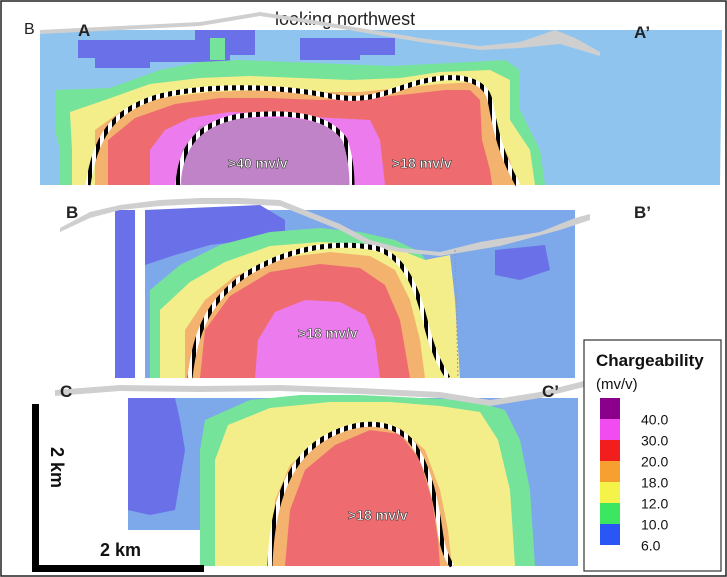  I want to click on legend-unit: (mv/v), so click(617, 384).